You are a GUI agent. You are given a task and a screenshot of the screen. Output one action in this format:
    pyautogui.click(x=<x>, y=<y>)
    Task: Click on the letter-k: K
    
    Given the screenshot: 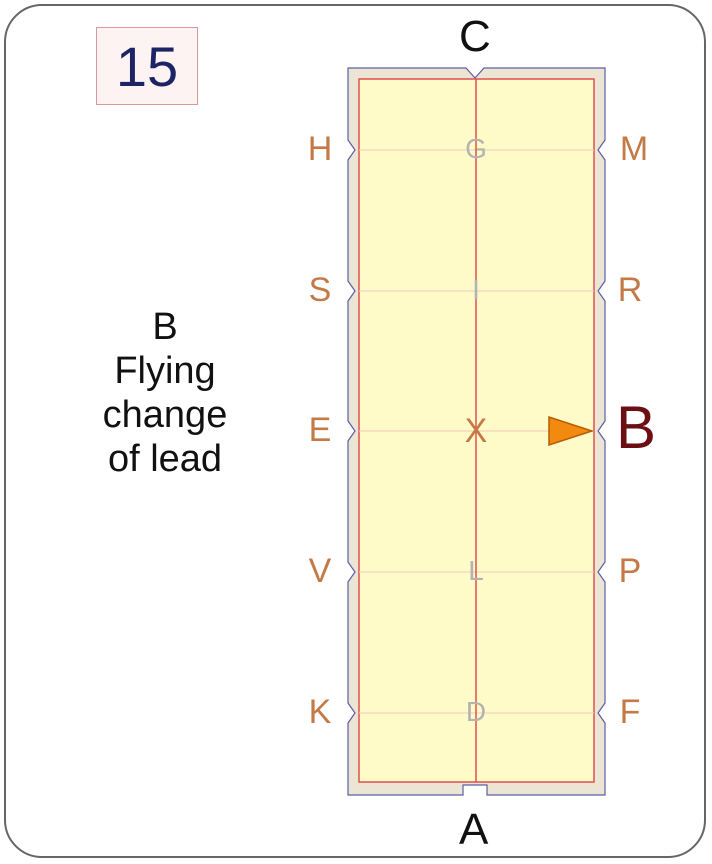 What is the action you would take?
    pyautogui.click(x=320, y=712)
    